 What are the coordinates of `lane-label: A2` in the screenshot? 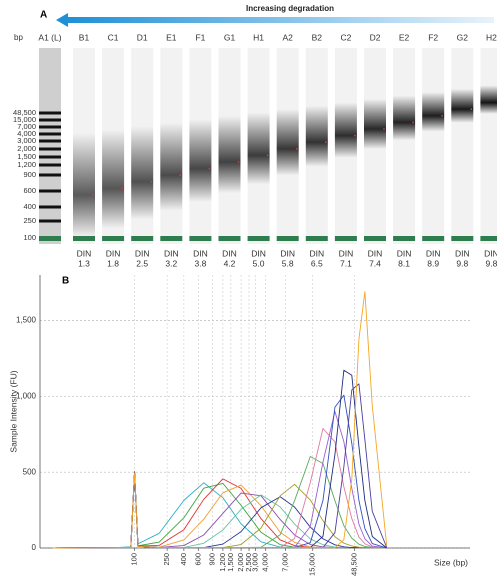 It's located at (287, 37).